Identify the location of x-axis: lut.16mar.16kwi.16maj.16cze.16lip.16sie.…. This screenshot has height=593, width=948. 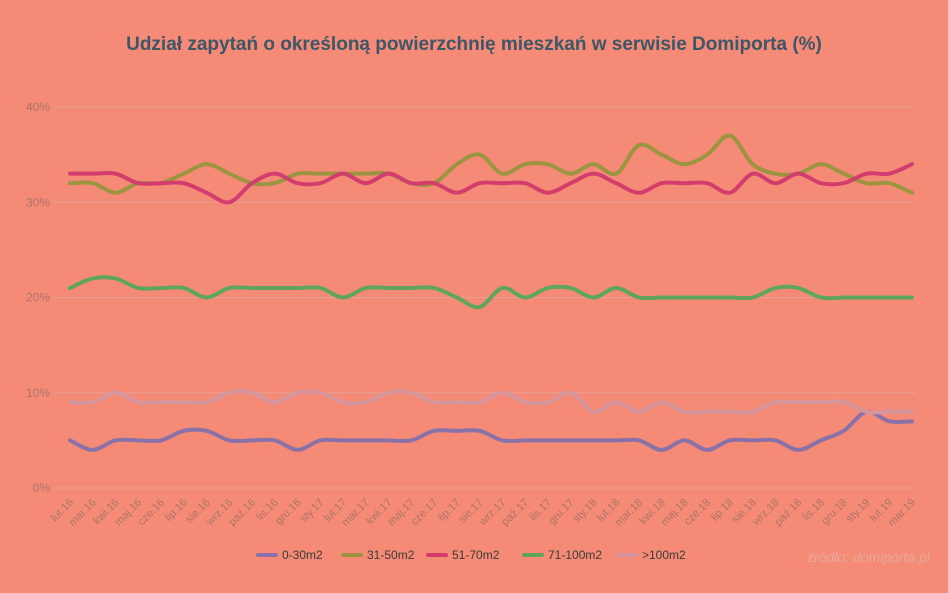
(484, 513).